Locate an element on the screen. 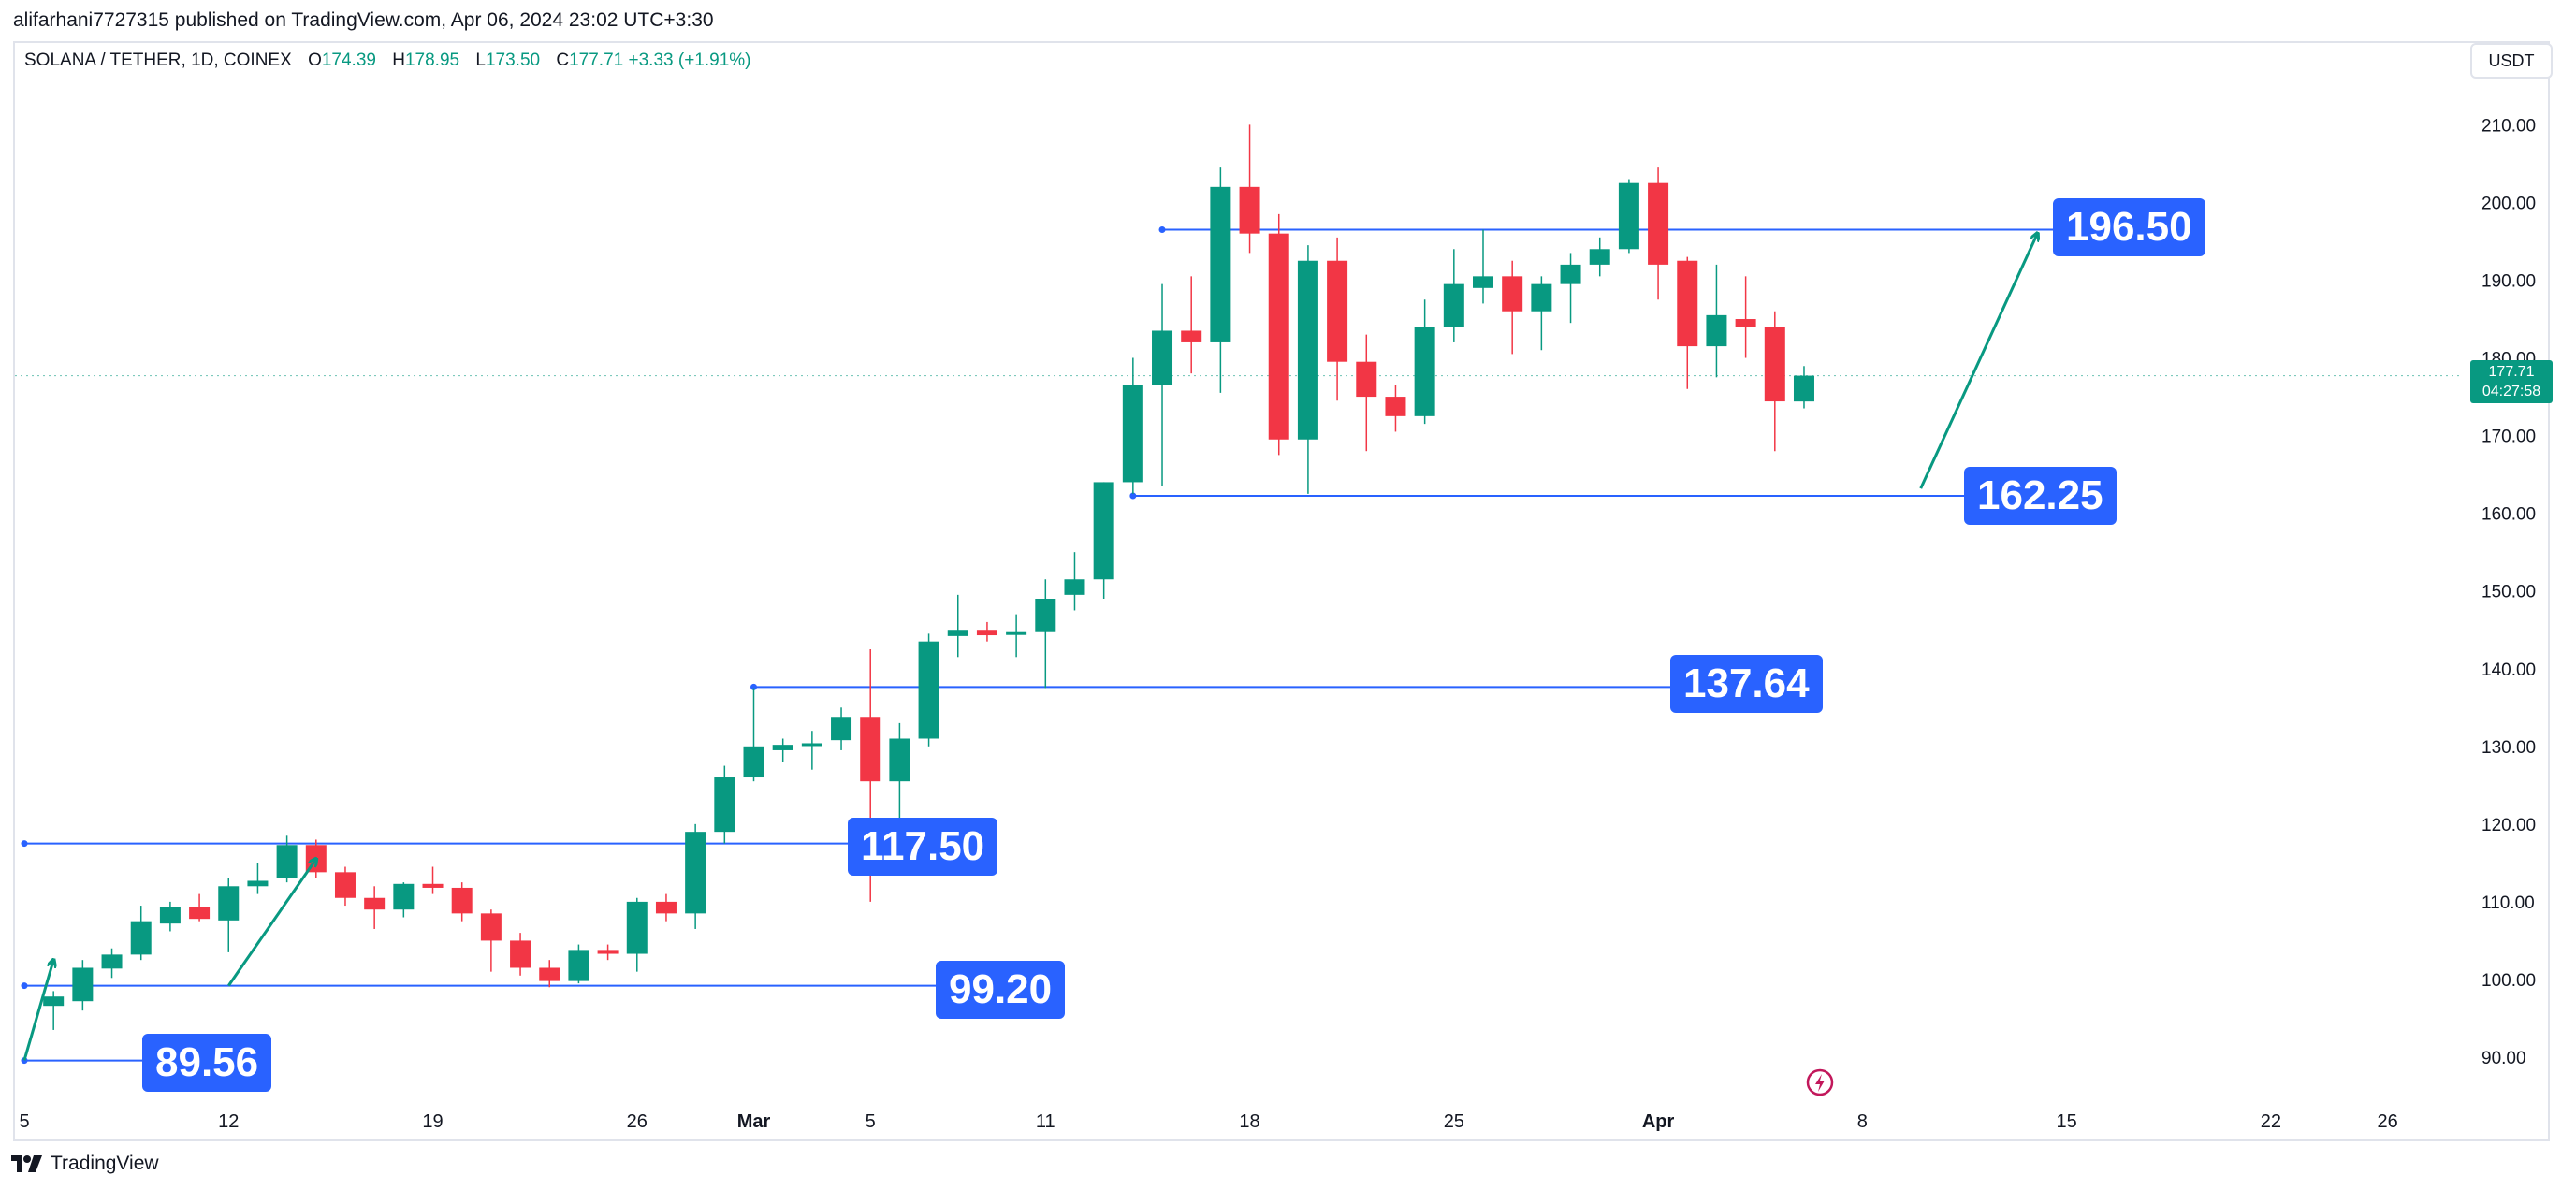 The width and height of the screenshot is (2576, 1190). price-tick-label: 190.00 is located at coordinates (2508, 282).